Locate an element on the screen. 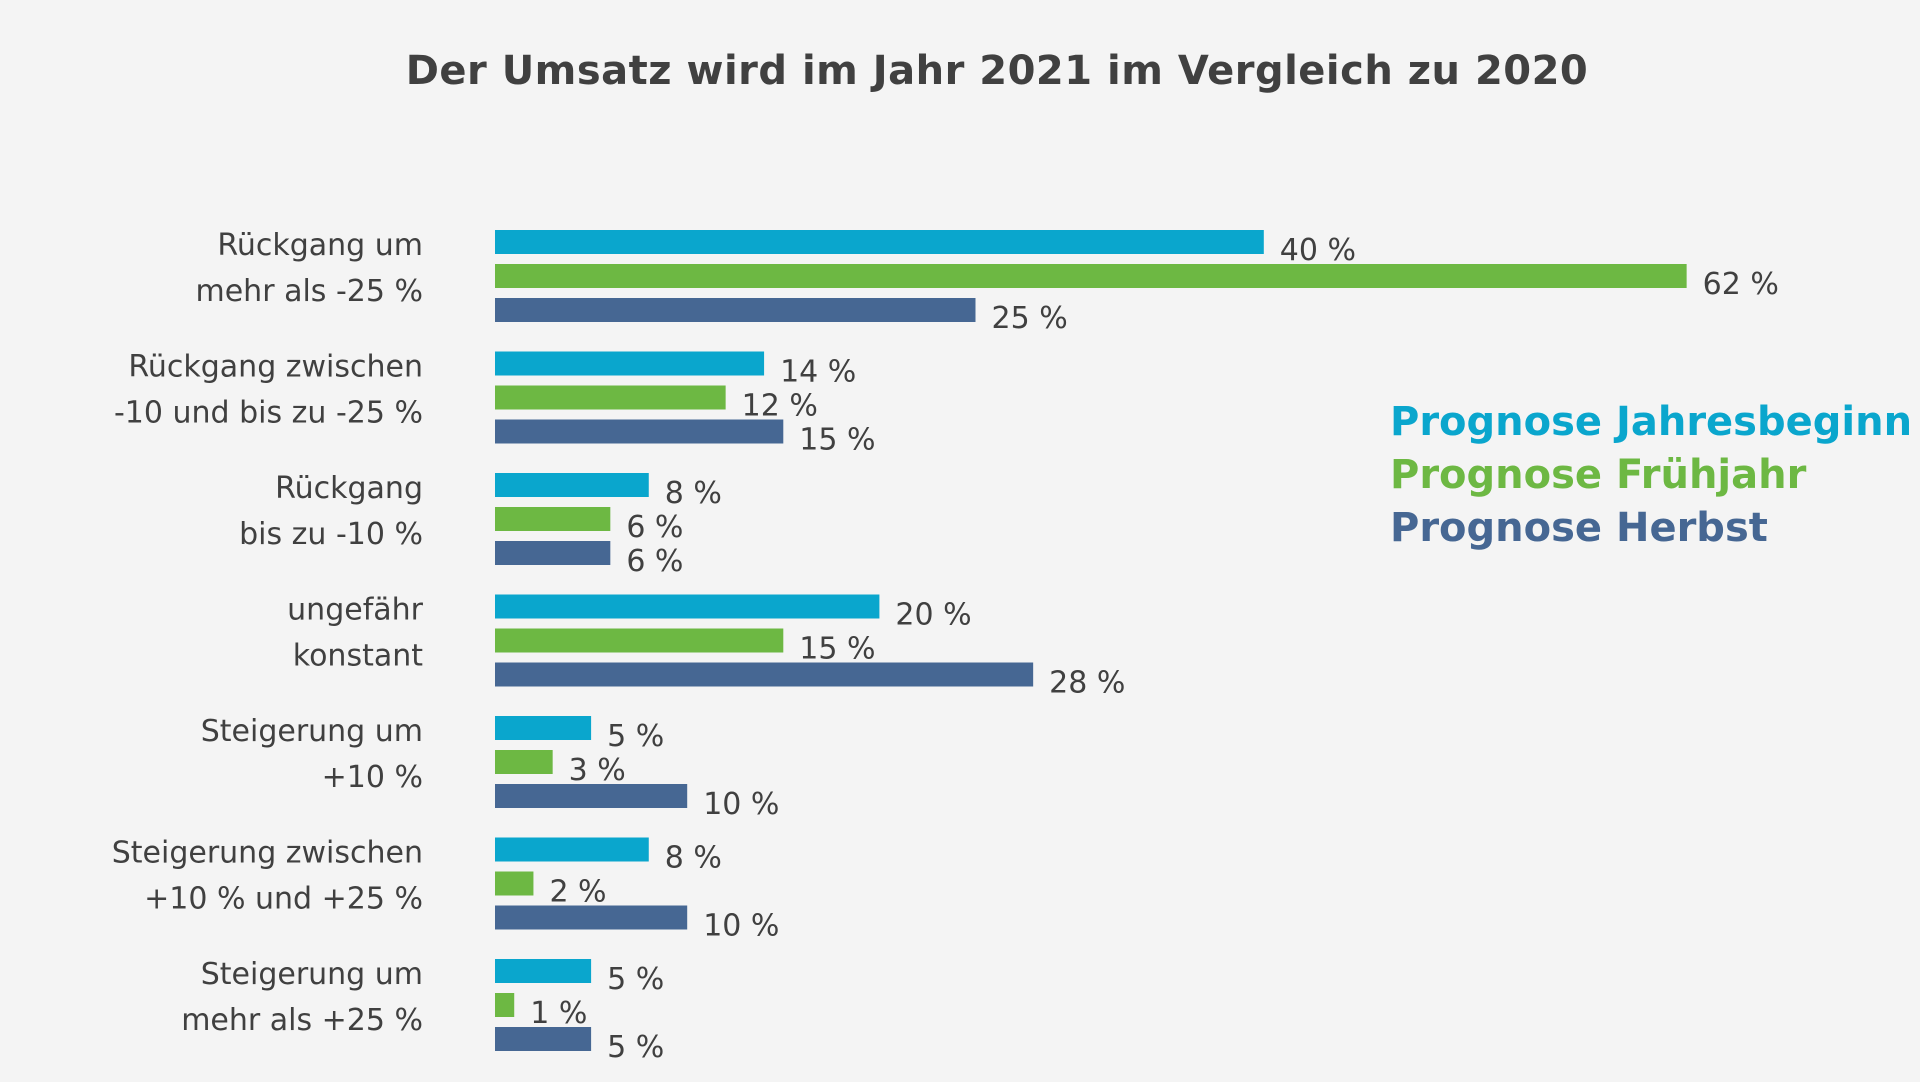 Image resolution: width=1920 pixels, height=1082 pixels. data-label: 3 % is located at coordinates (597, 770).